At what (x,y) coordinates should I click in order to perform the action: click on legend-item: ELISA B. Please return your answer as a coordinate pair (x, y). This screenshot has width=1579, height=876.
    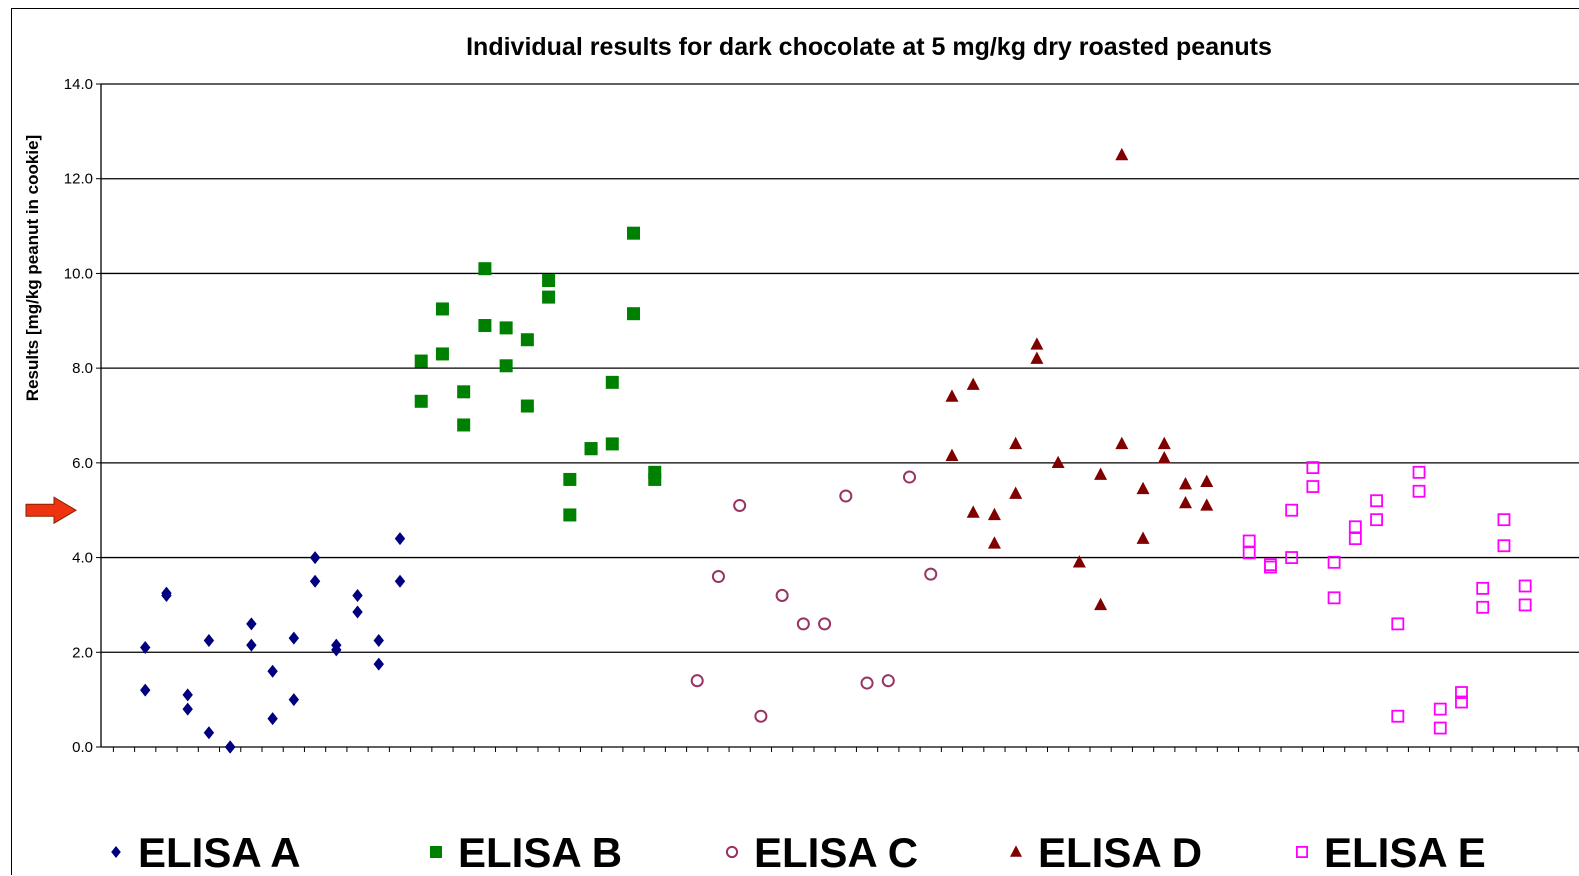
    Looking at the image, I should click on (526, 852).